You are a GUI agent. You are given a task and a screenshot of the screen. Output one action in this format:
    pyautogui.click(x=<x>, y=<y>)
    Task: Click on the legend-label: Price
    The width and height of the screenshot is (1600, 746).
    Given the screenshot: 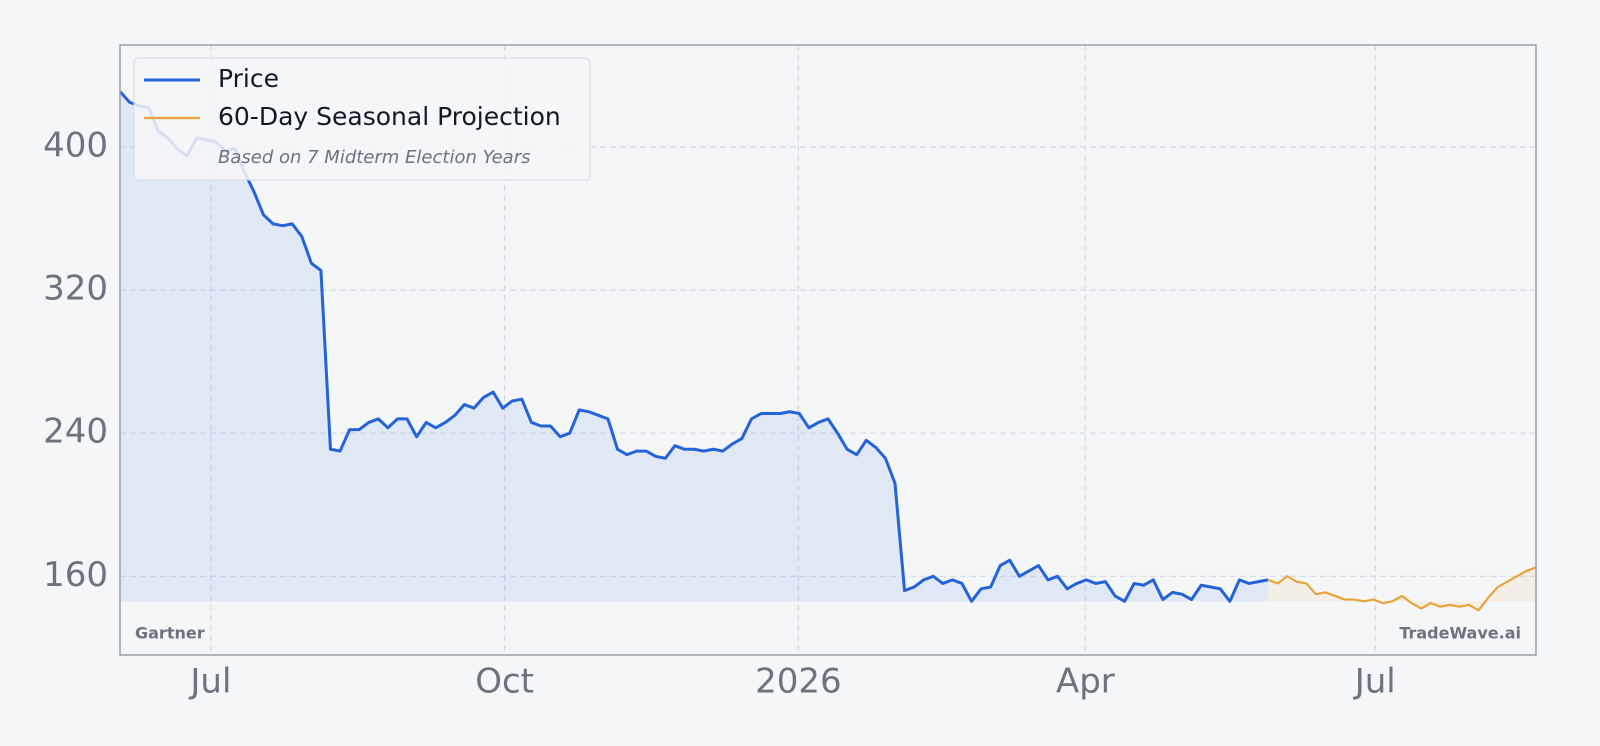 What is the action you would take?
    pyautogui.click(x=248, y=78)
    